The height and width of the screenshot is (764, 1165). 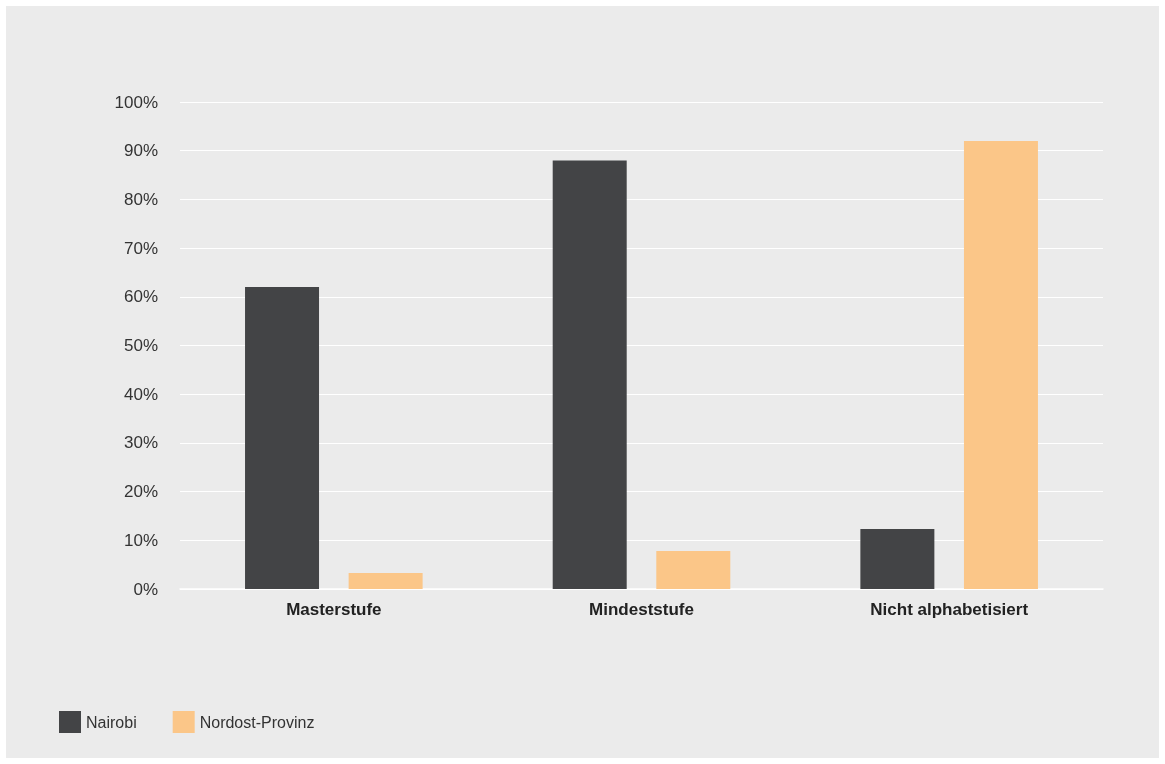 What do you see at coordinates (111, 722) in the screenshot?
I see `legend-label: Nairobi` at bounding box center [111, 722].